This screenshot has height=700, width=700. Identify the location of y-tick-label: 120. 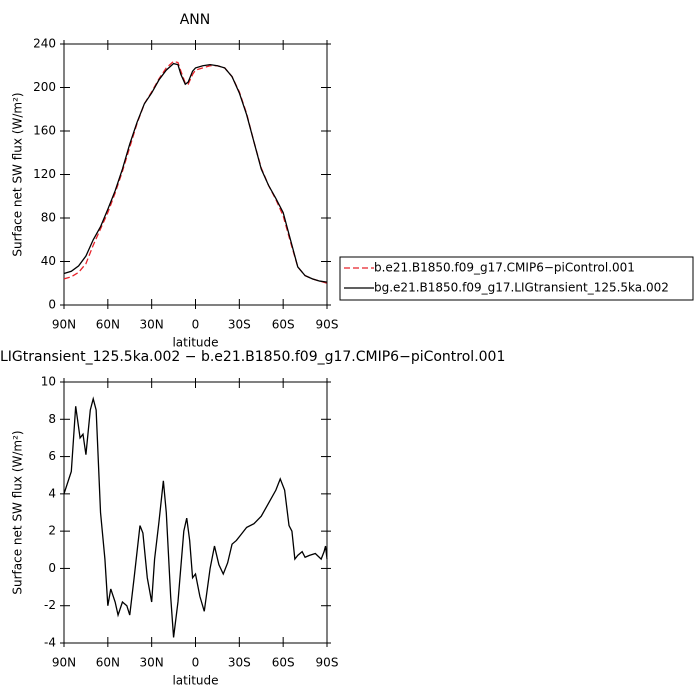
(44, 174).